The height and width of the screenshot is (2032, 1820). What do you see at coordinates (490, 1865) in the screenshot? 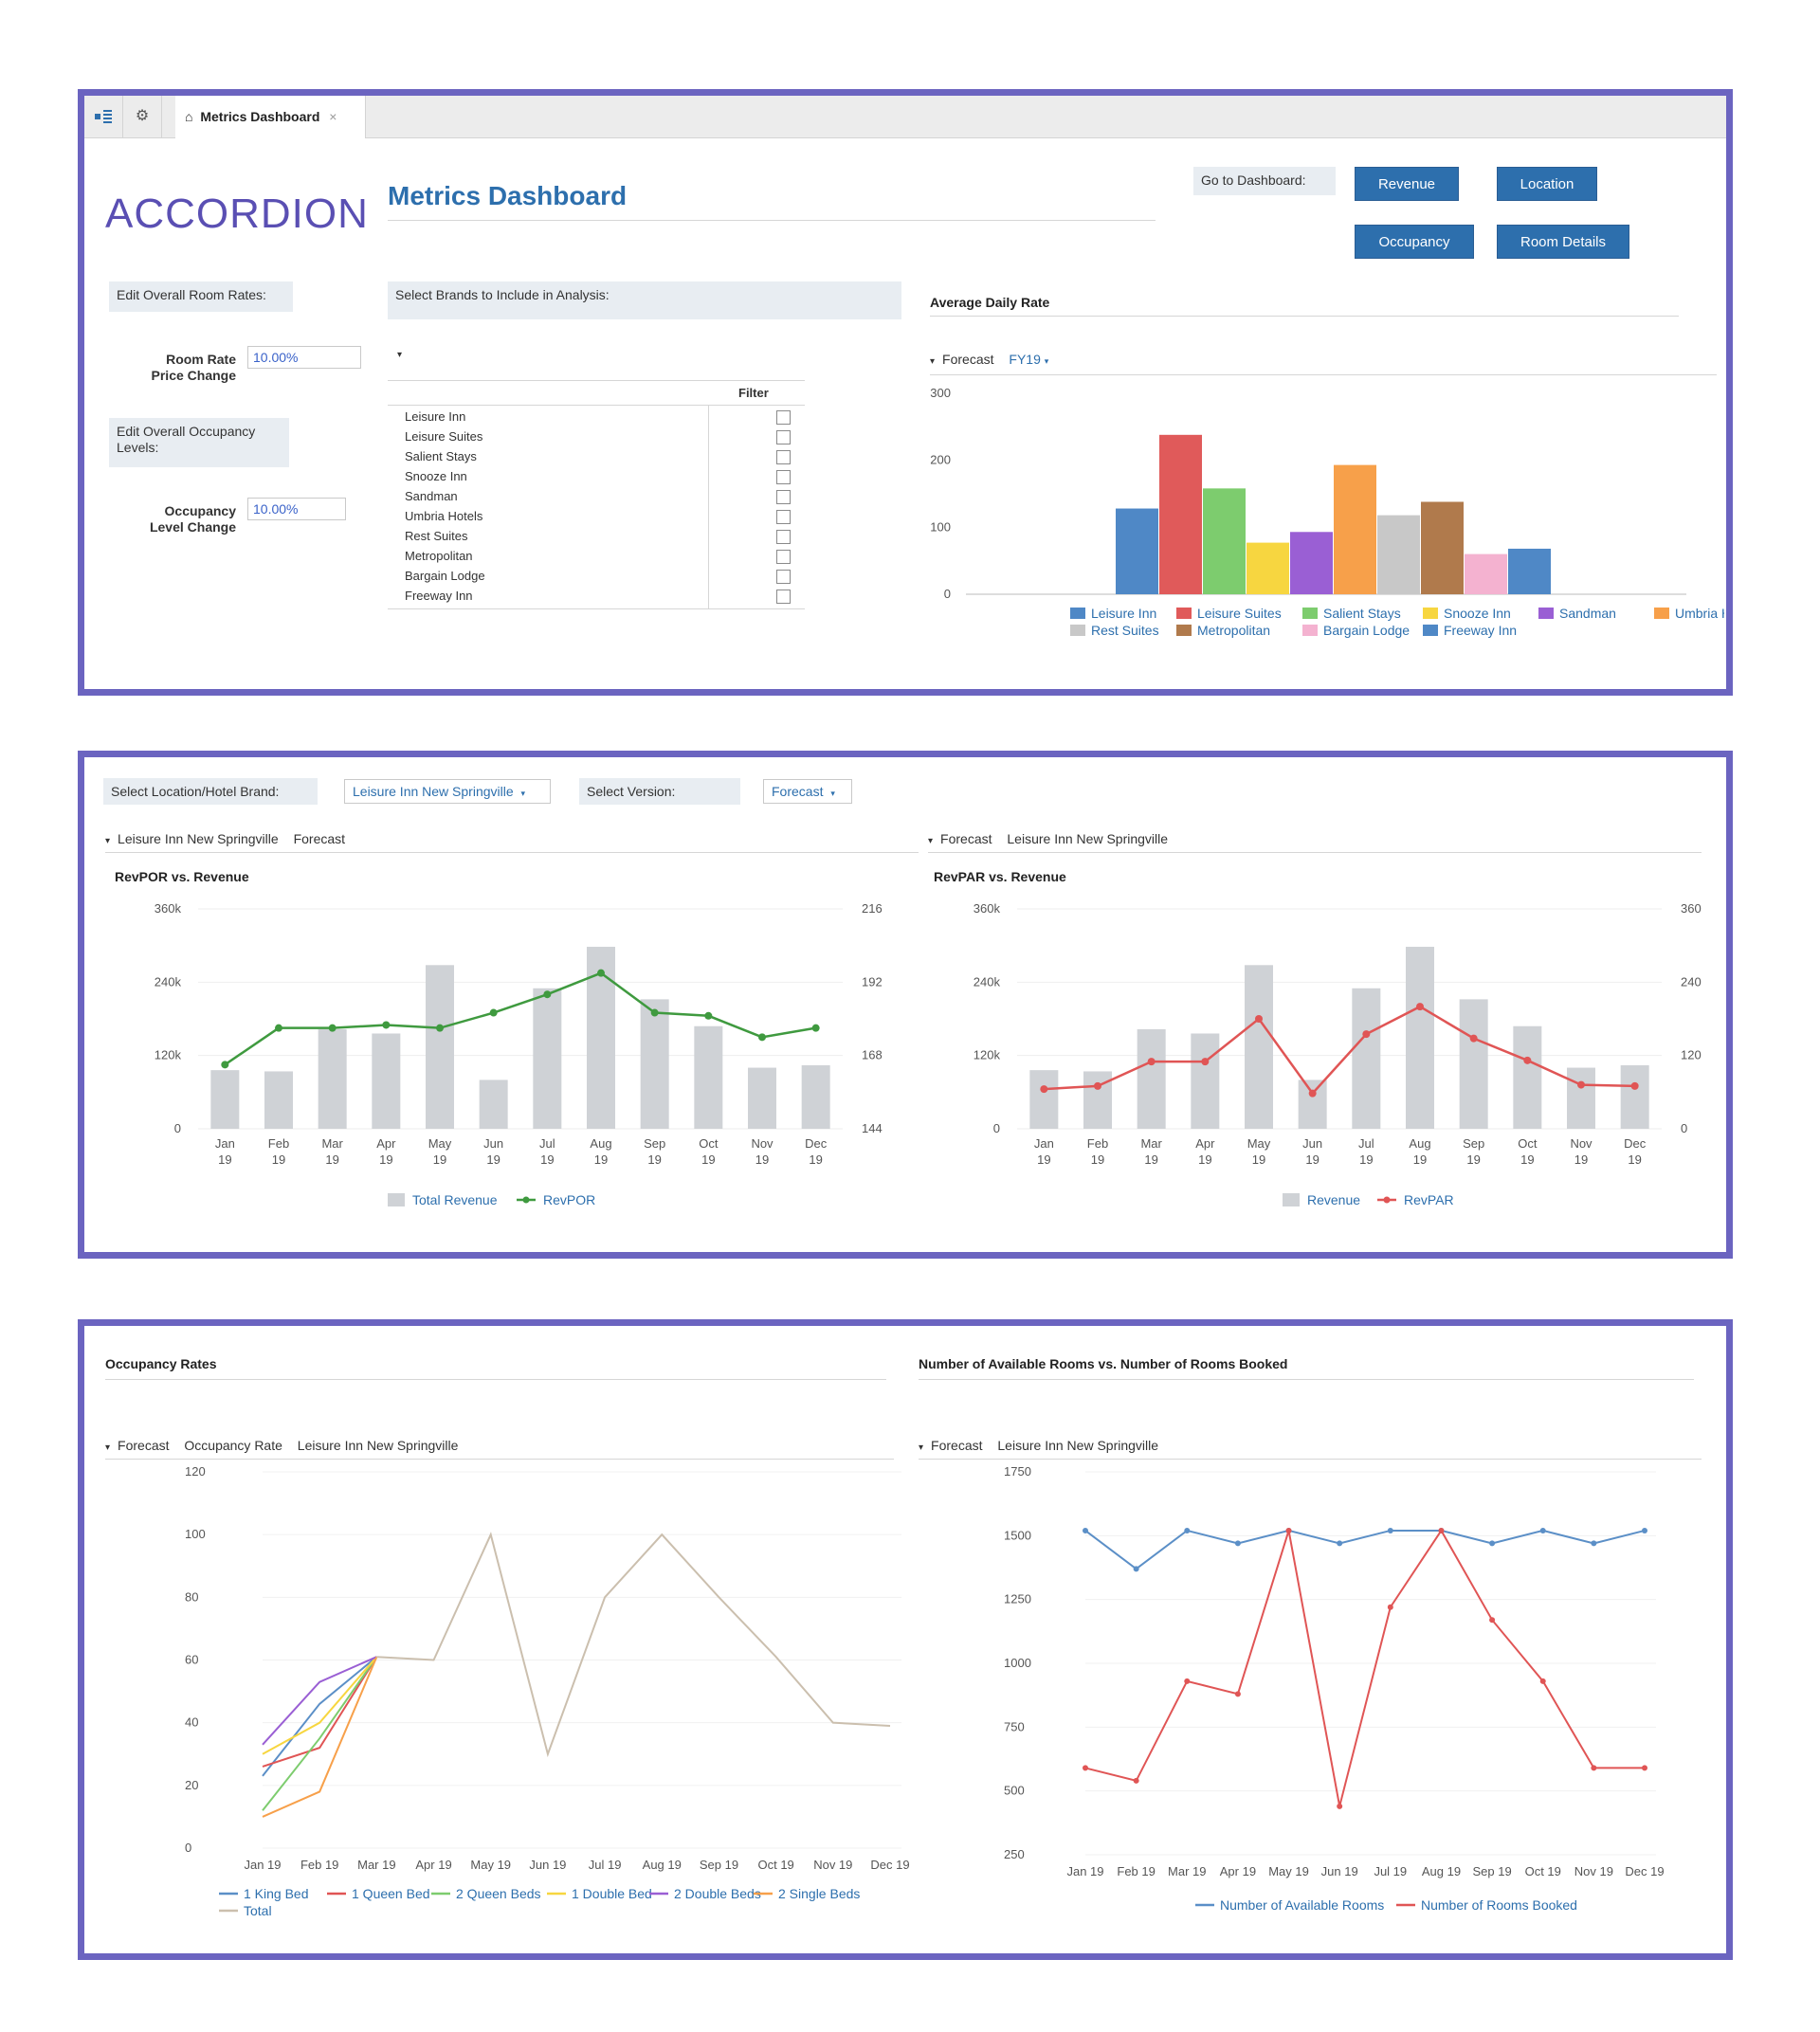
I see `occupancy-x-tick-label: May 19` at bounding box center [490, 1865].